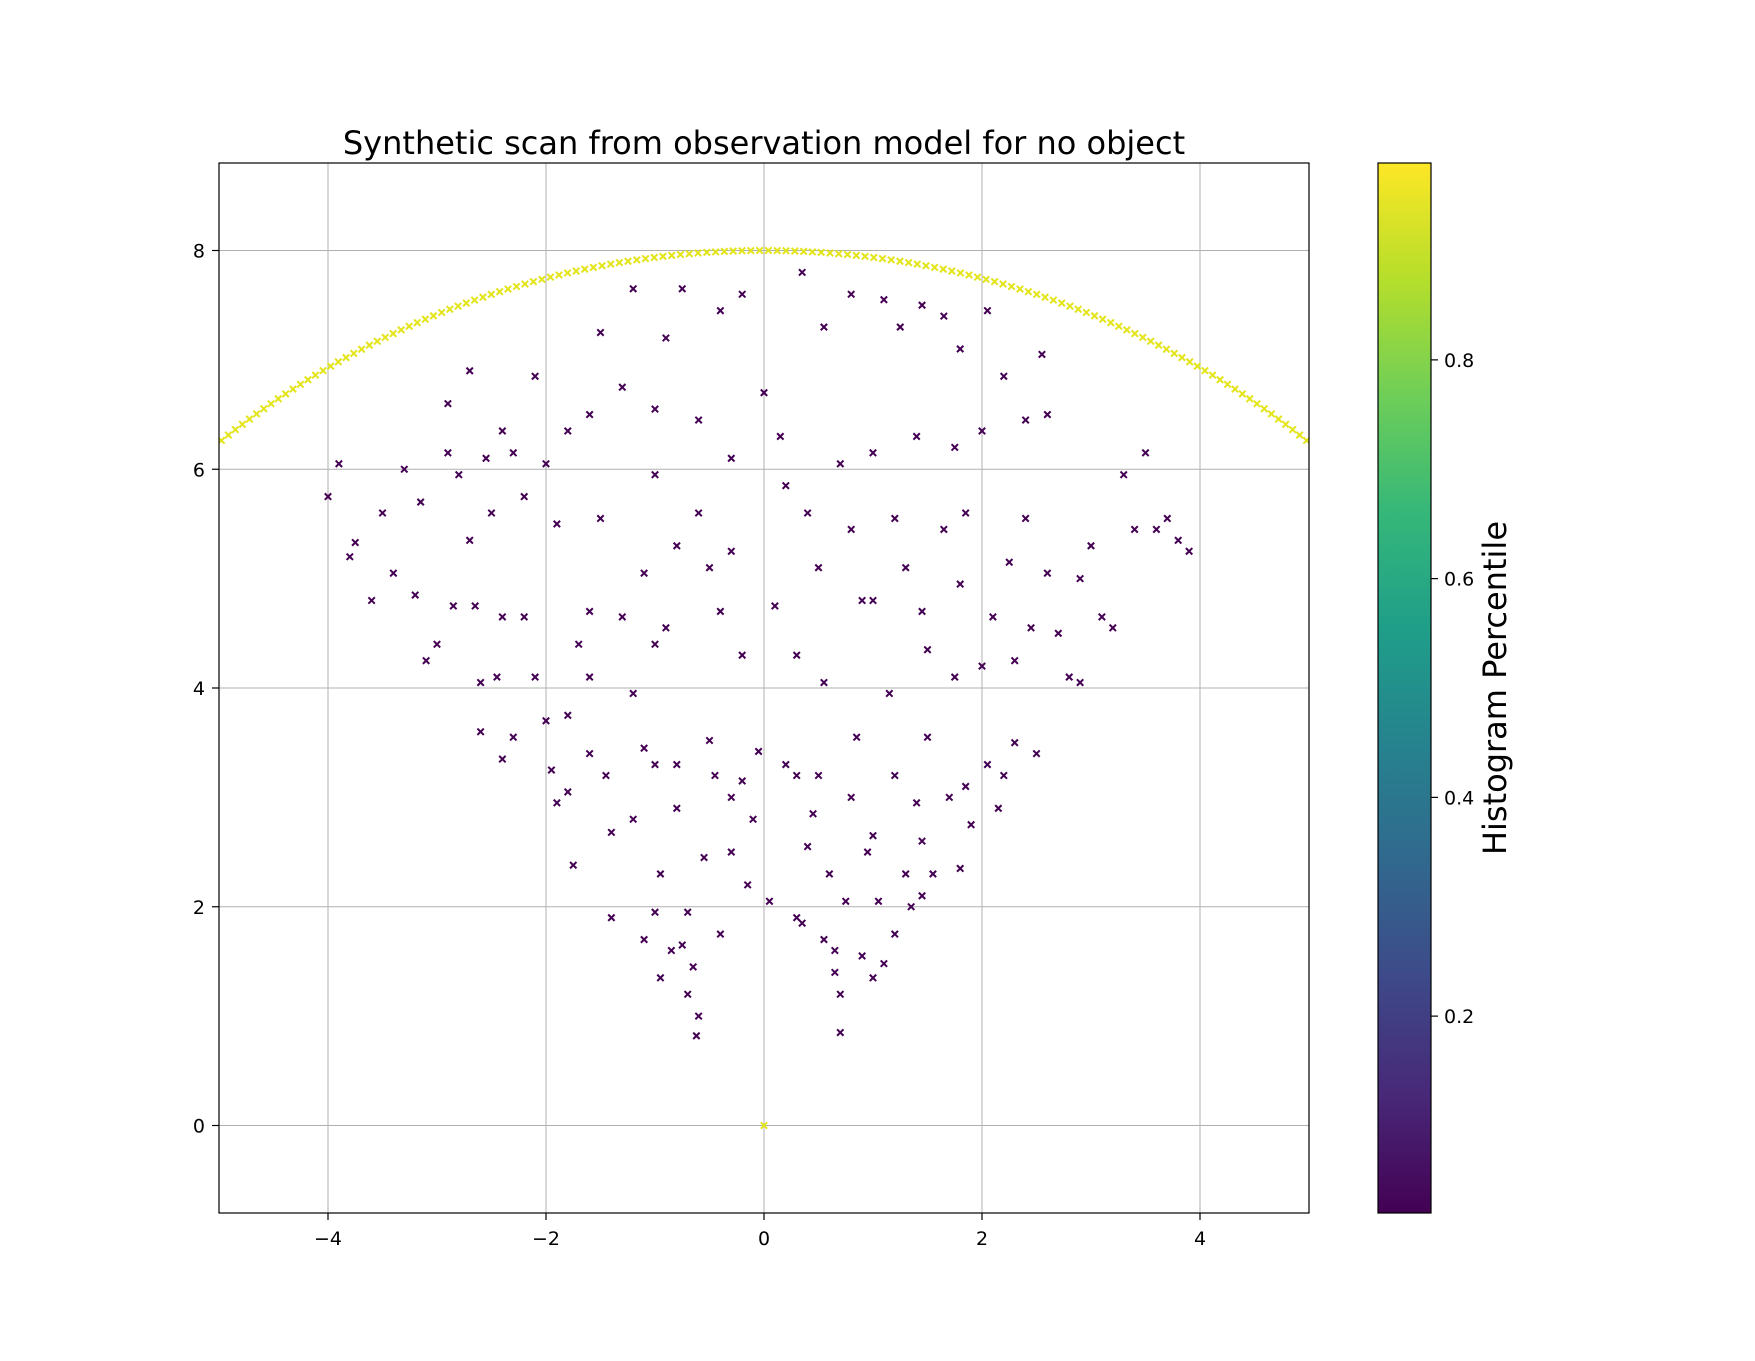 The height and width of the screenshot is (1361, 1755). What do you see at coordinates (764, 1239) in the screenshot?
I see `x-tick-label: 0` at bounding box center [764, 1239].